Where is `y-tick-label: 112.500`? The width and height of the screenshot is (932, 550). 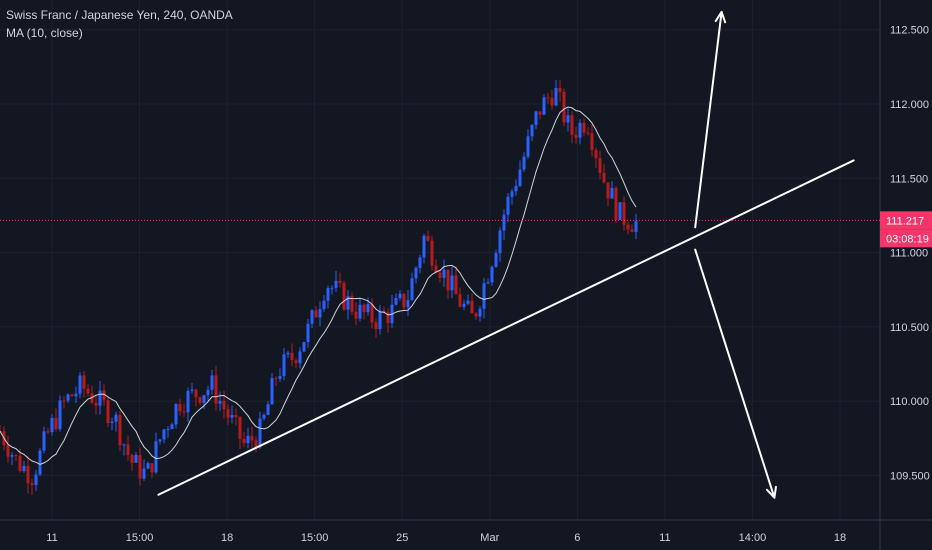
y-tick-label: 112.500 is located at coordinates (909, 31).